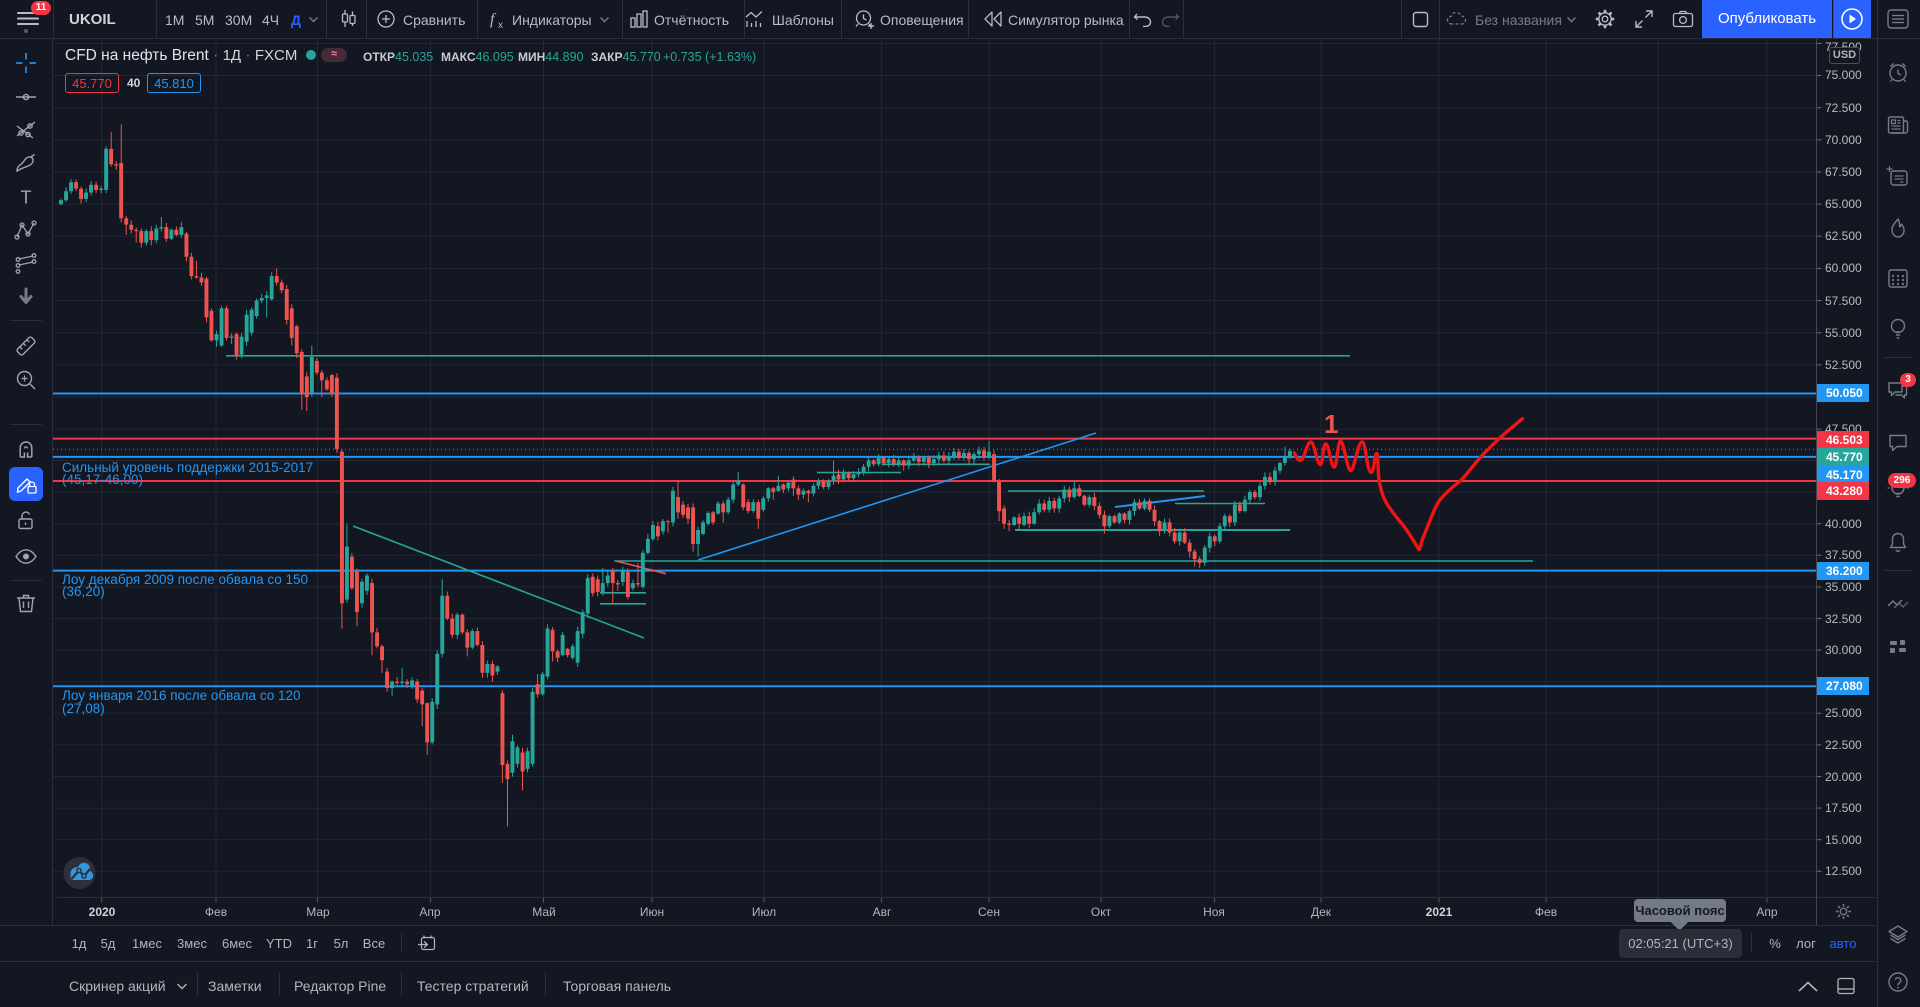 This screenshot has width=1920, height=1007. What do you see at coordinates (500, 24) in the screenshot?
I see `svg-text: x` at bounding box center [500, 24].